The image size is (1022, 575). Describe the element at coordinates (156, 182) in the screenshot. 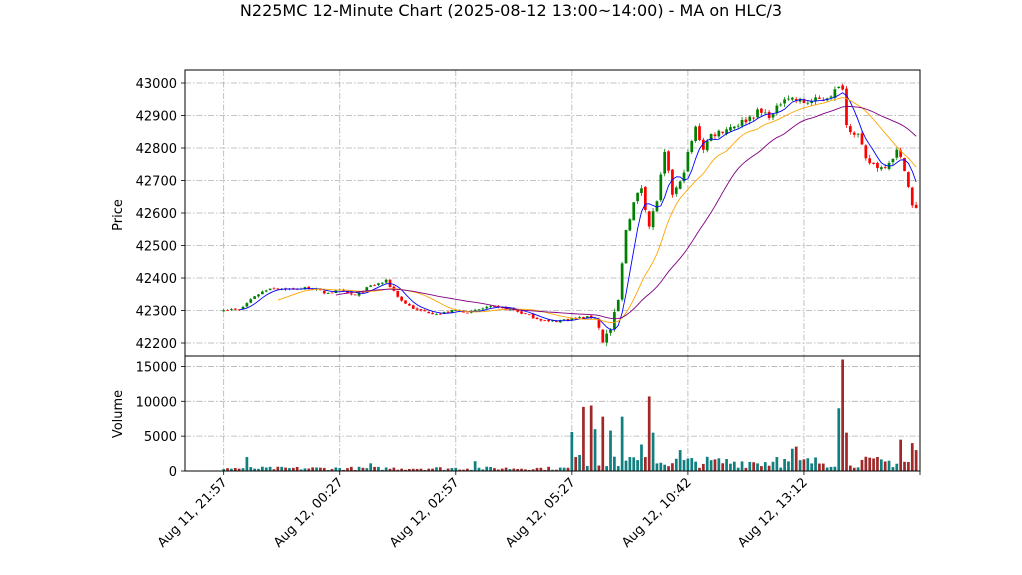

I see `price-tick-label: 42700` at that location.